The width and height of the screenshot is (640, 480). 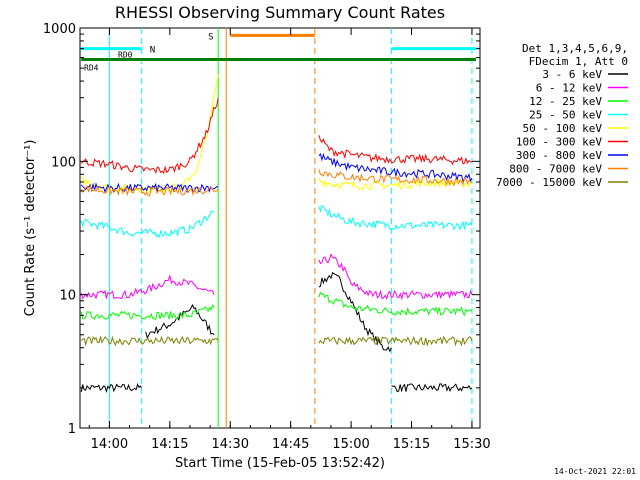 What do you see at coordinates (549, 182) in the screenshot?
I see `legend-entry-8: 7000 - 15000 keV` at bounding box center [549, 182].